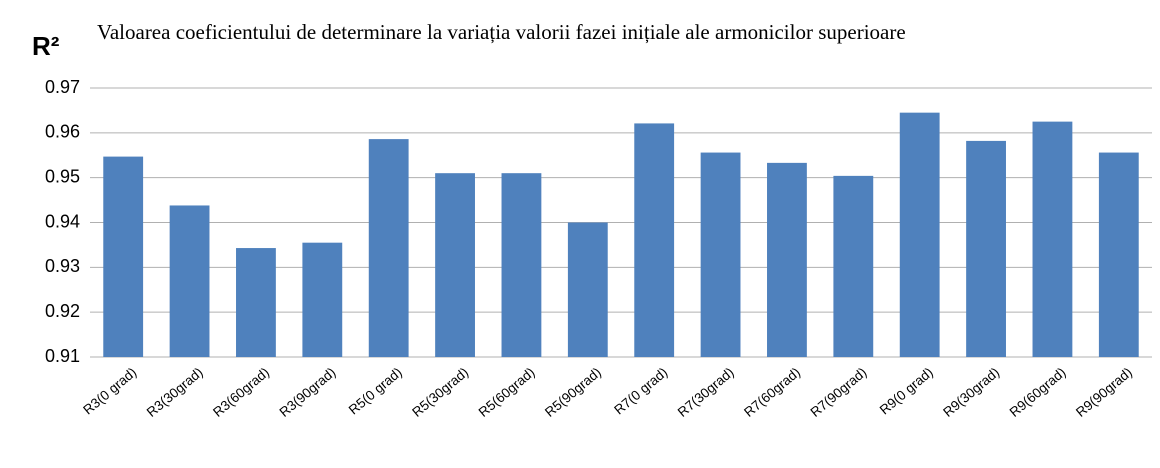 The height and width of the screenshot is (468, 1160). What do you see at coordinates (109, 391) in the screenshot?
I see `x-tick-label: R3(0 grad)` at bounding box center [109, 391].